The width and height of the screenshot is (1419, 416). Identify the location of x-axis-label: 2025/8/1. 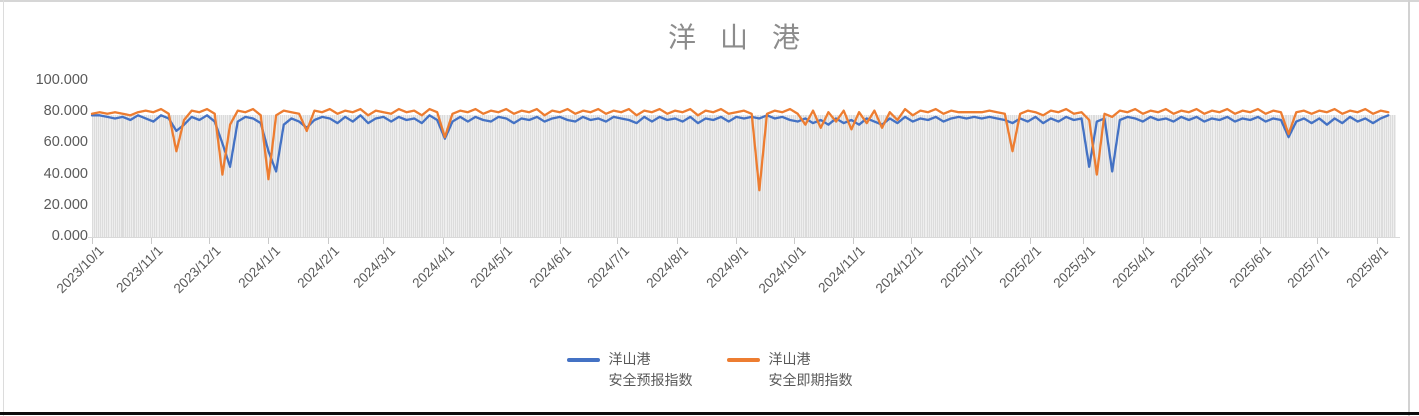
(1367, 267).